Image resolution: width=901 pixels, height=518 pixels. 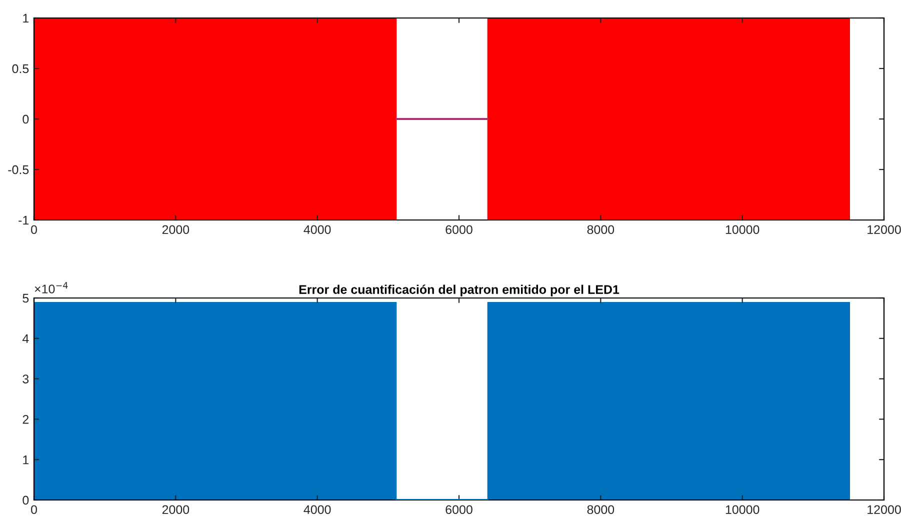 I want to click on y-tick-label: 5, so click(x=25, y=298).